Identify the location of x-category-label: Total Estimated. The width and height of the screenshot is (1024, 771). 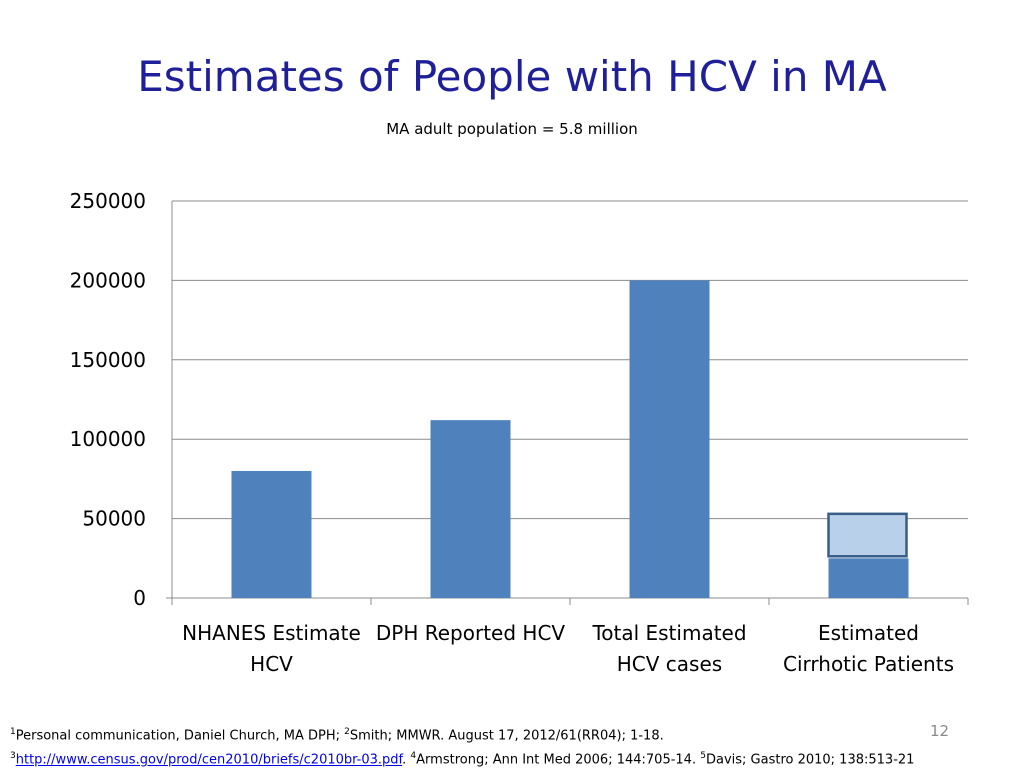
(668, 633).